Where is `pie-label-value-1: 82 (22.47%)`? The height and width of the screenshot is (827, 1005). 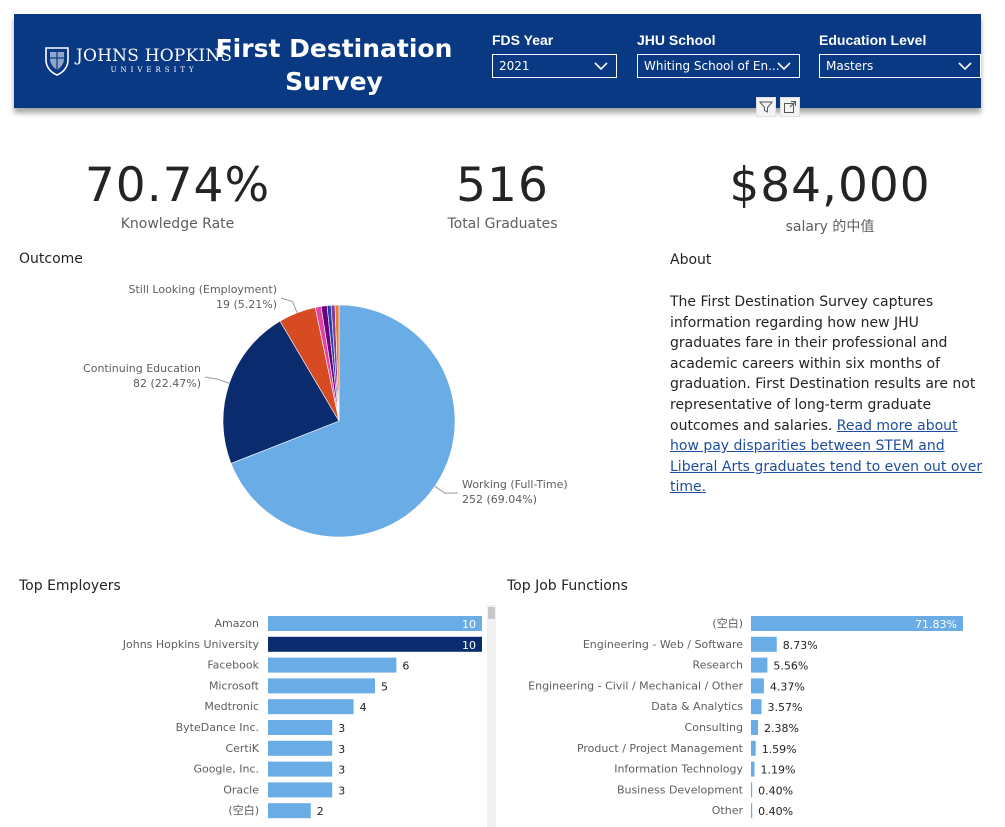 pie-label-value-1: 82 (22.47%) is located at coordinates (167, 383).